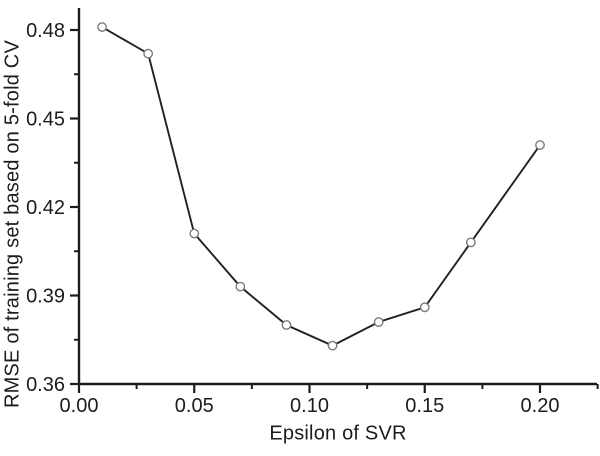 The height and width of the screenshot is (456, 600). Describe the element at coordinates (45, 31) in the screenshot. I see `y-tick-label: 0.48` at that location.